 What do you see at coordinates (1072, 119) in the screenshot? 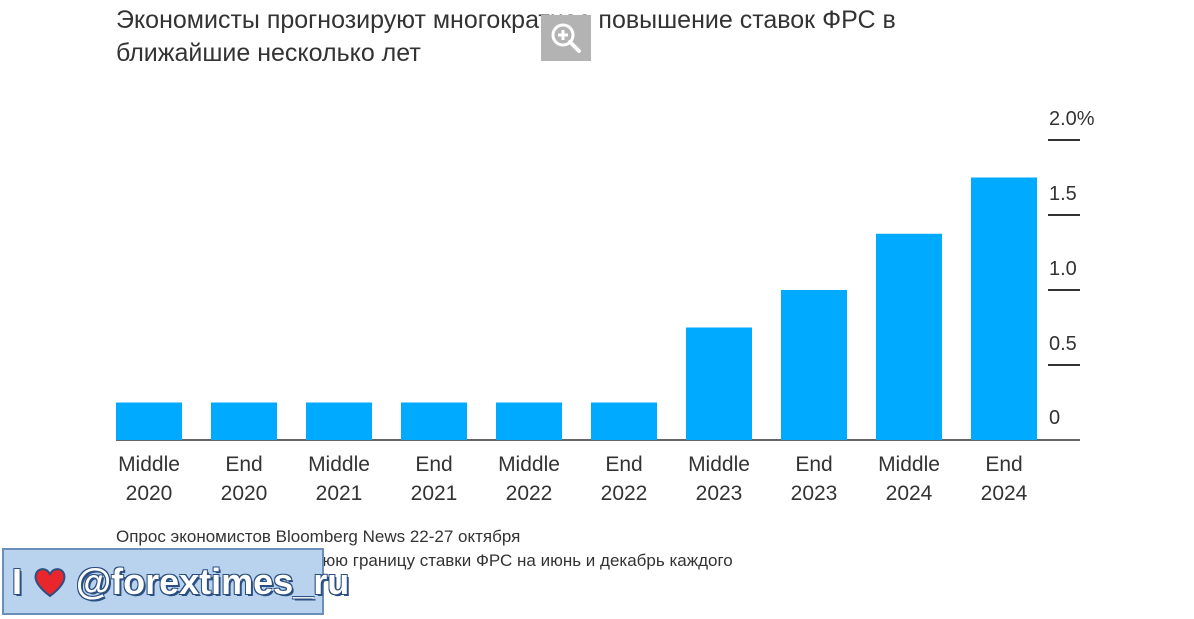
I see `y-tick-label: 2.0%` at bounding box center [1072, 119].